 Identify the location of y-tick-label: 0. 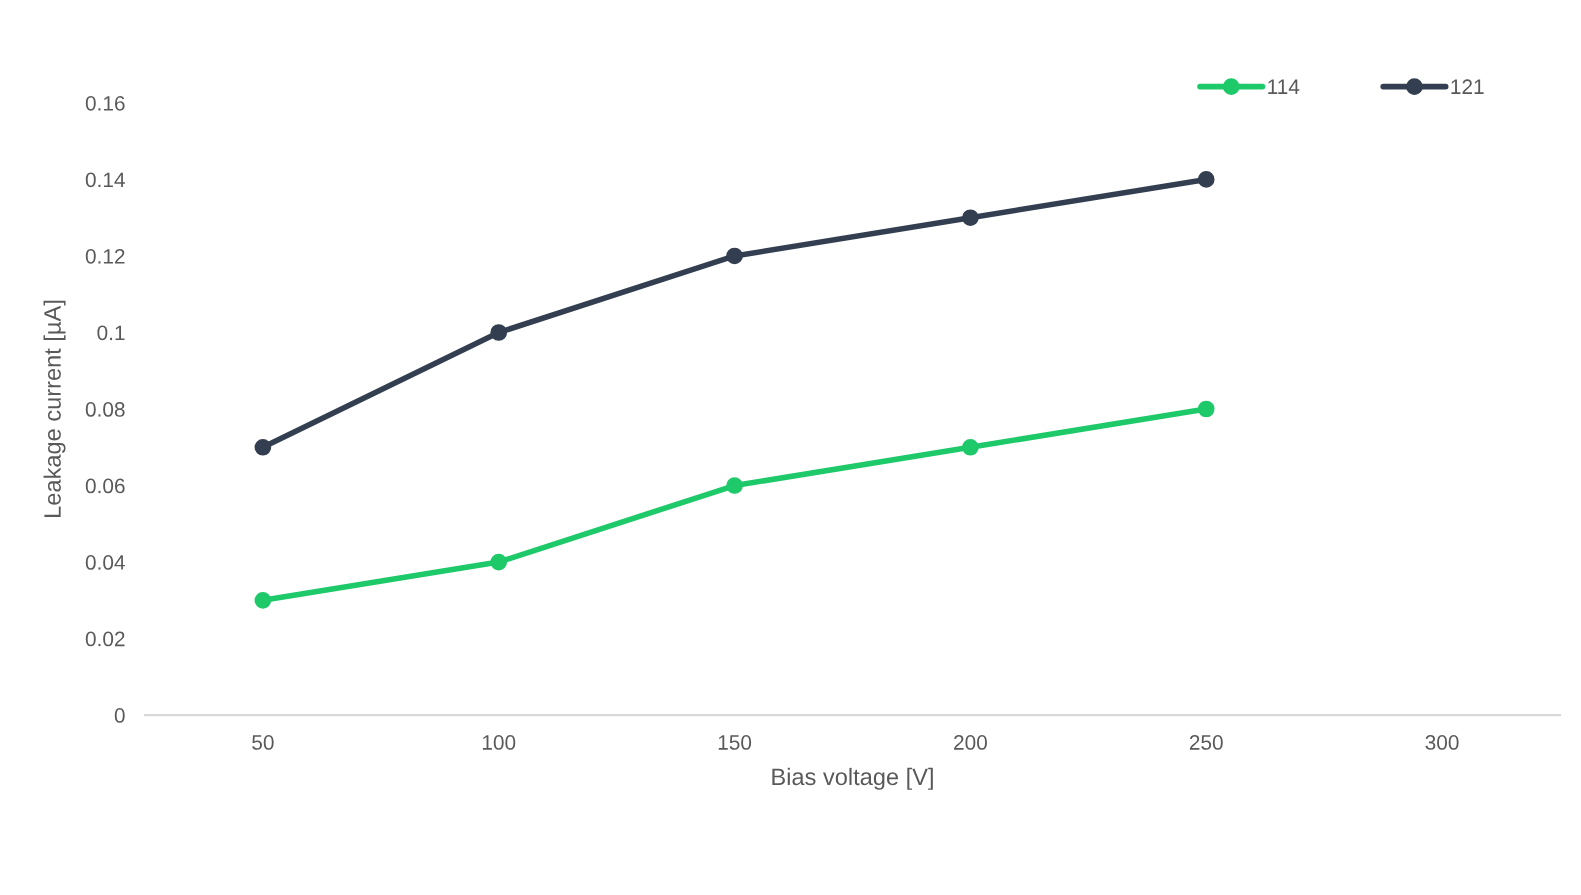
(119, 715).